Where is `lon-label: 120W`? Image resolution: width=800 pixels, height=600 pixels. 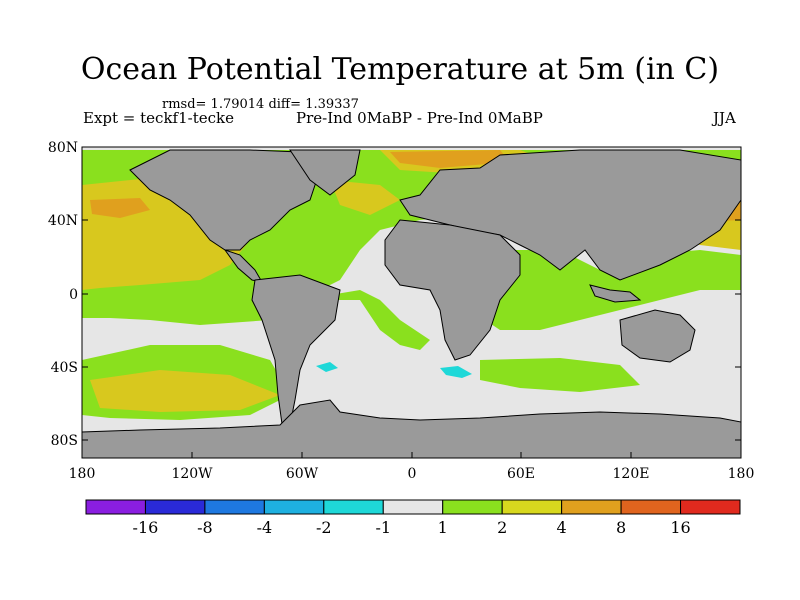 lon-label: 120W is located at coordinates (192, 474).